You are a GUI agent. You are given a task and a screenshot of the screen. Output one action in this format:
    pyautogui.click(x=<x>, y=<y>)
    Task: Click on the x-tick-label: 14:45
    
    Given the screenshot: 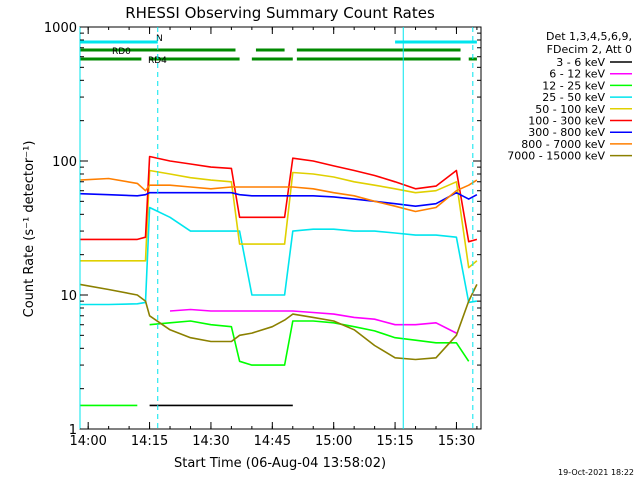 What is the action you would take?
    pyautogui.click(x=272, y=441)
    